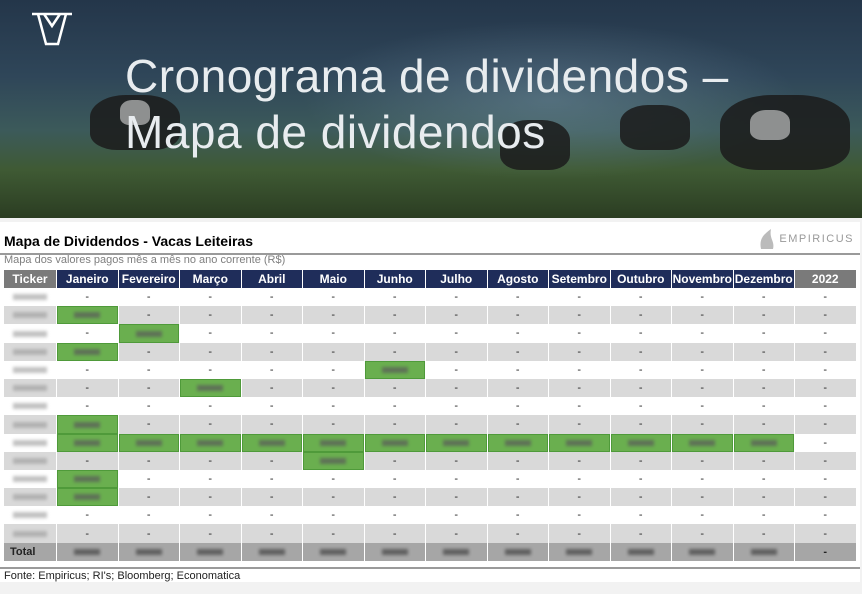 The image size is (862, 594). I want to click on table-row: -, so click(430, 442).